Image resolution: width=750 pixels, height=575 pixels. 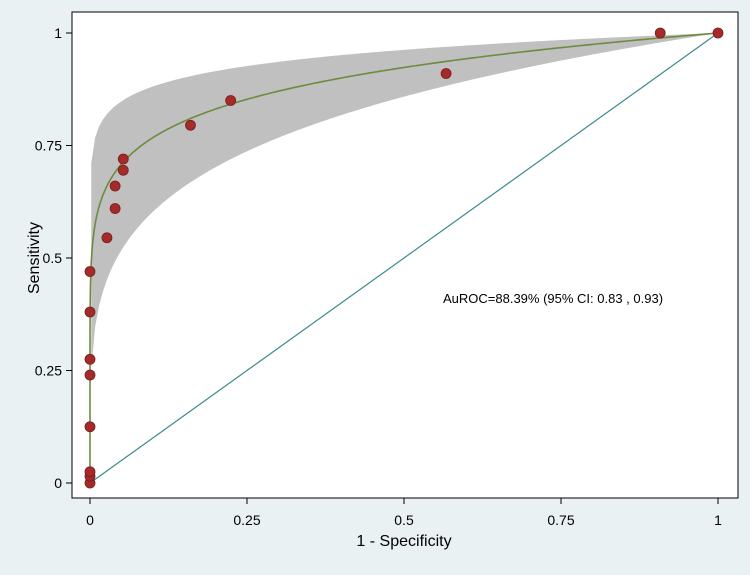 I want to click on x-tick-label-5: 1, so click(x=718, y=520).